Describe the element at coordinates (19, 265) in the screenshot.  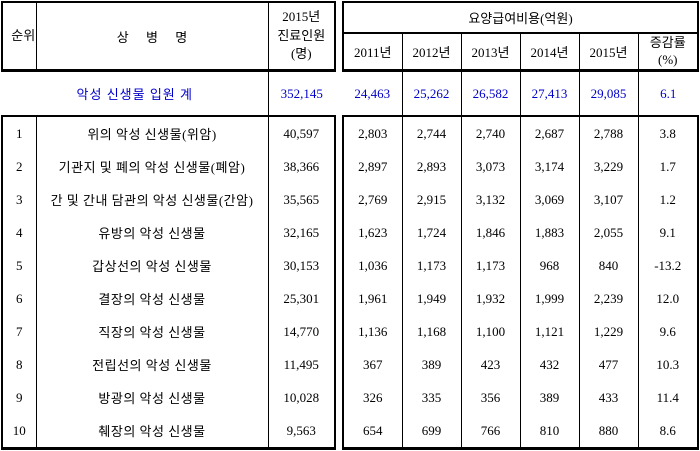
I see `rank-cell: 5` at that location.